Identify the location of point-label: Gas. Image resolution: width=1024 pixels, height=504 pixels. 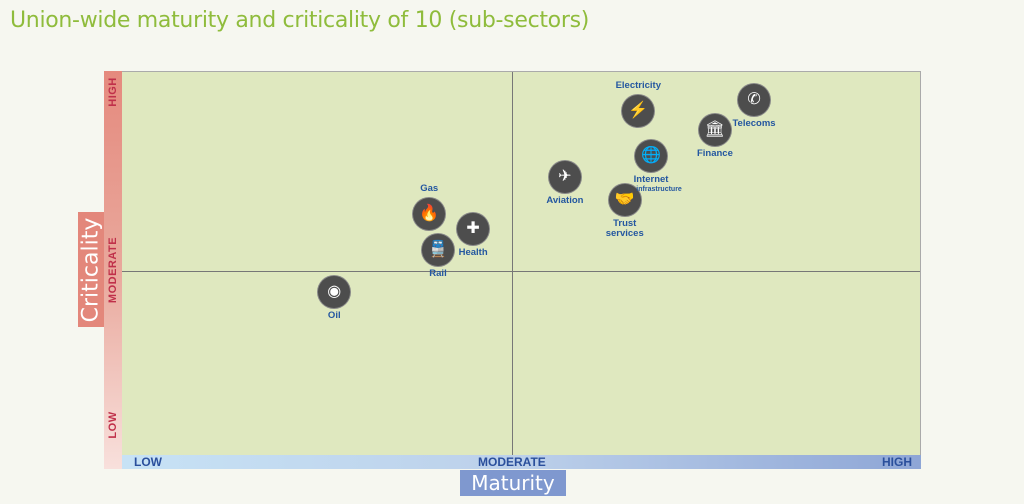
(429, 188).